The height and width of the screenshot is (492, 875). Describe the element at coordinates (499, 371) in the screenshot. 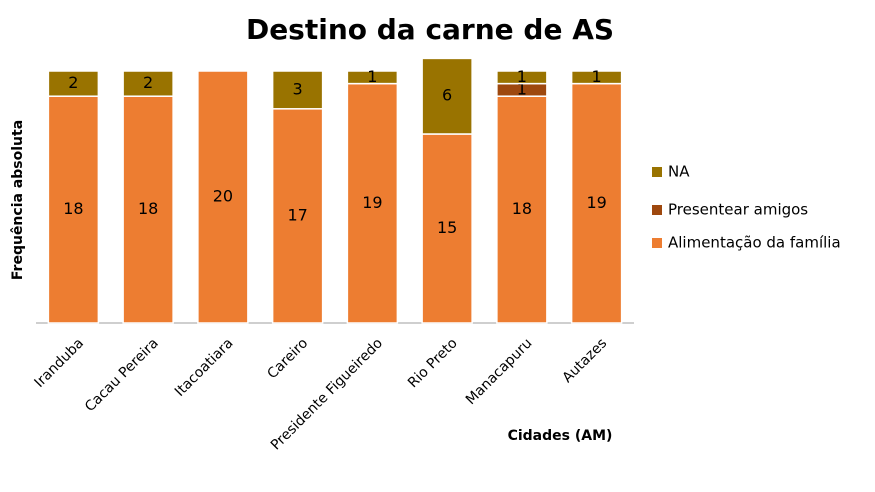

I see `x-tick-label: Manacapuru` at that location.